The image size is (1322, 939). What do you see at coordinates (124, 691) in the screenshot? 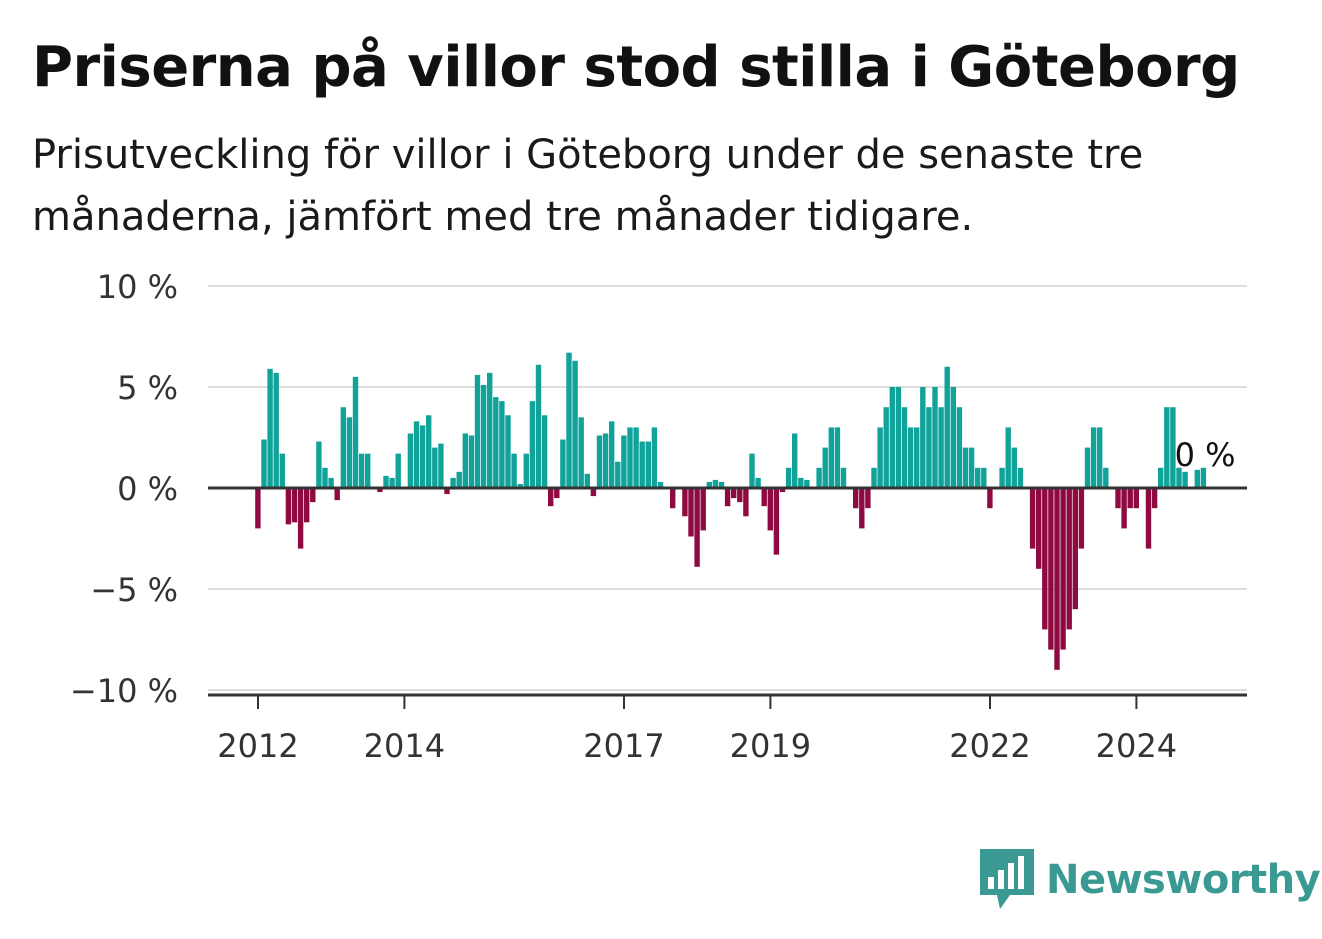
I see `y-tick-label: −10 %` at bounding box center [124, 691].